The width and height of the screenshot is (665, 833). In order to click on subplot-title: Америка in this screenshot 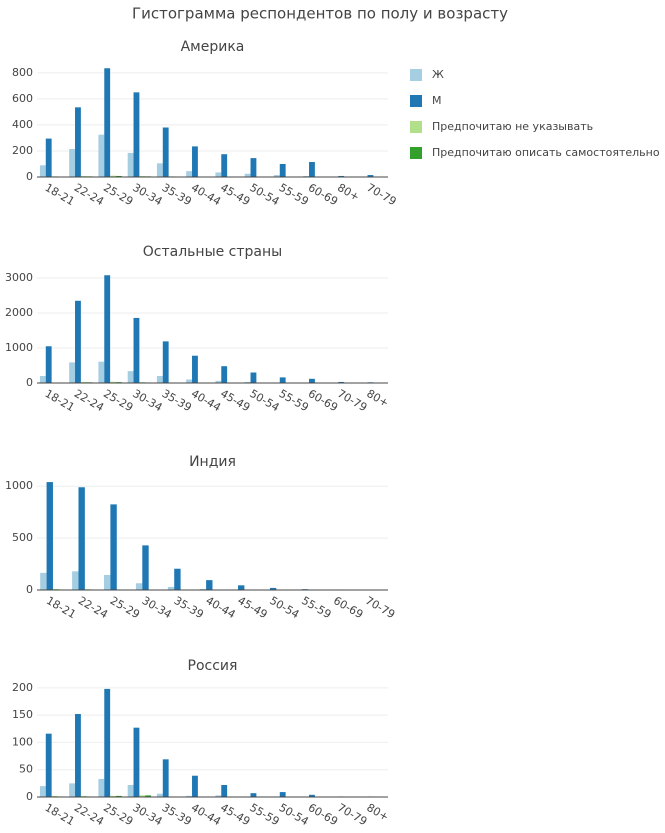, I will do `click(213, 47)`.